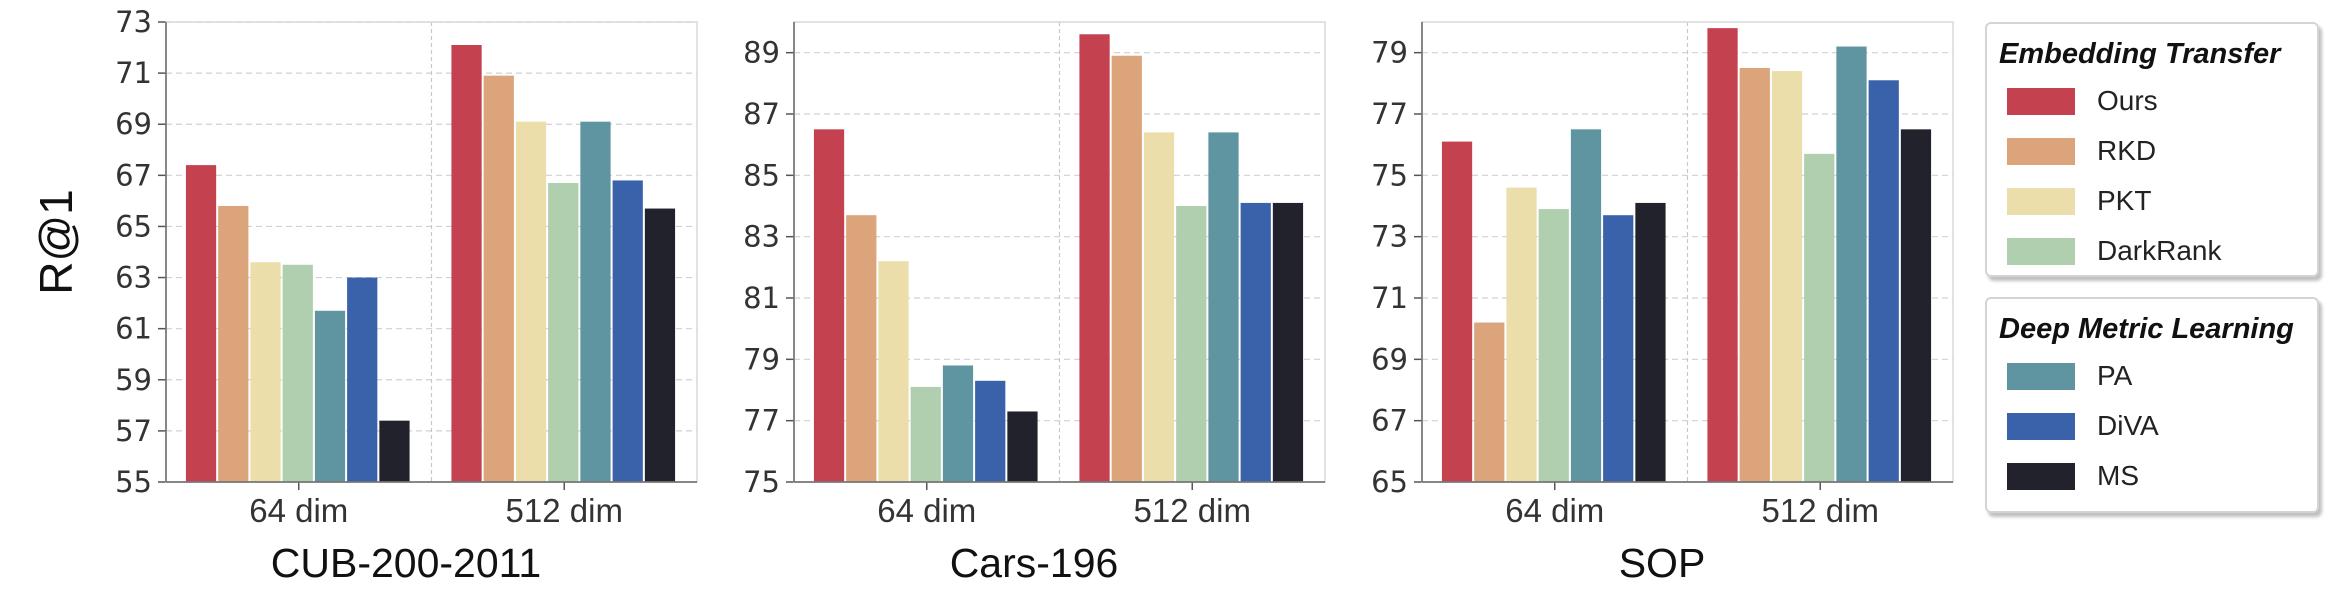 The image size is (2337, 593). Describe the element at coordinates (2146, 329) in the screenshot. I see `legend-title: Deep Metric Learning` at that location.